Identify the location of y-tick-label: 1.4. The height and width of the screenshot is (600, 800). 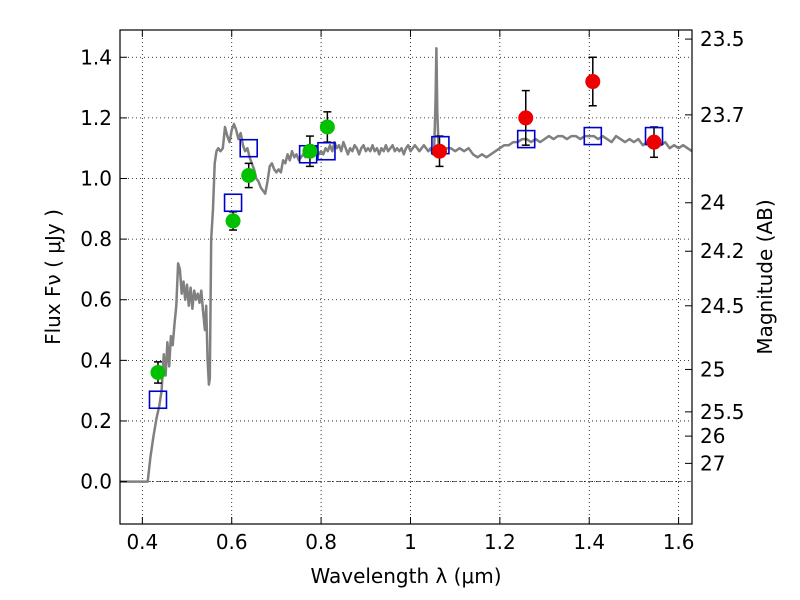
(96, 57).